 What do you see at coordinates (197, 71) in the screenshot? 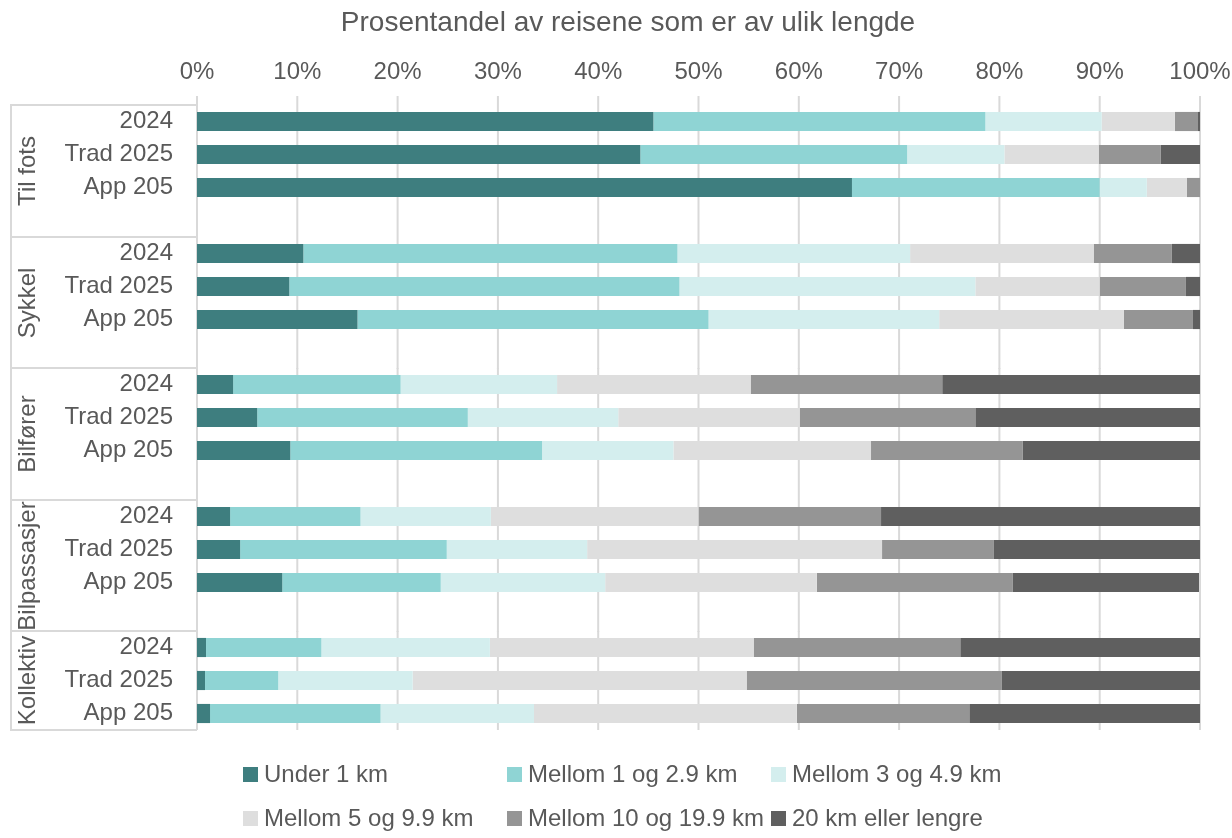
I see `x-tick-label: 0%` at bounding box center [197, 71].